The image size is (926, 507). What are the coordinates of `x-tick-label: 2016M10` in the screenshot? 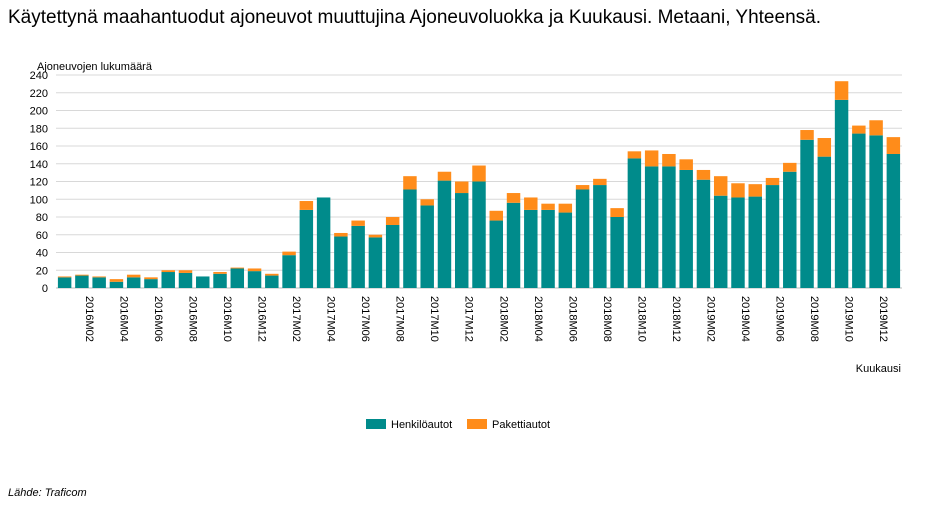 It's located at (227, 319).